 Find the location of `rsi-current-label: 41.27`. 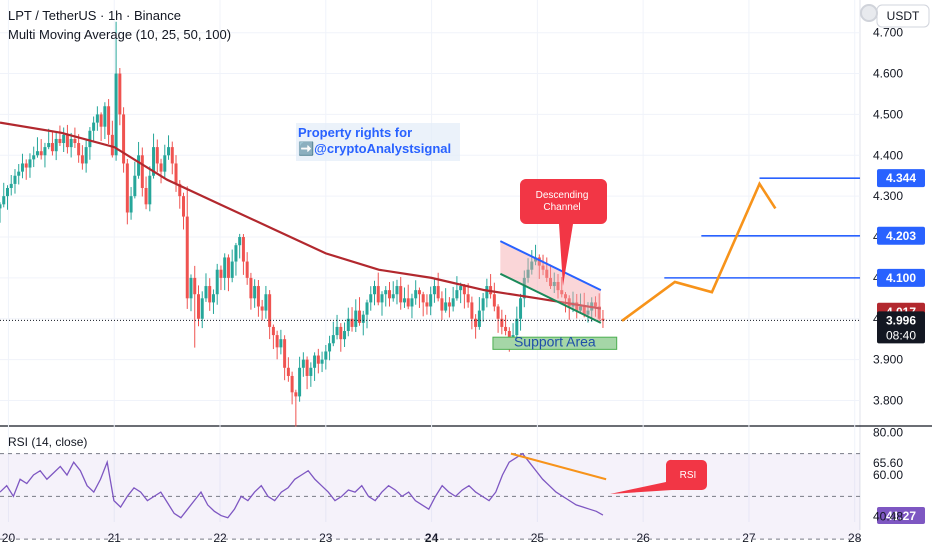

rsi-current-label: 41.27 is located at coordinates (901, 516).